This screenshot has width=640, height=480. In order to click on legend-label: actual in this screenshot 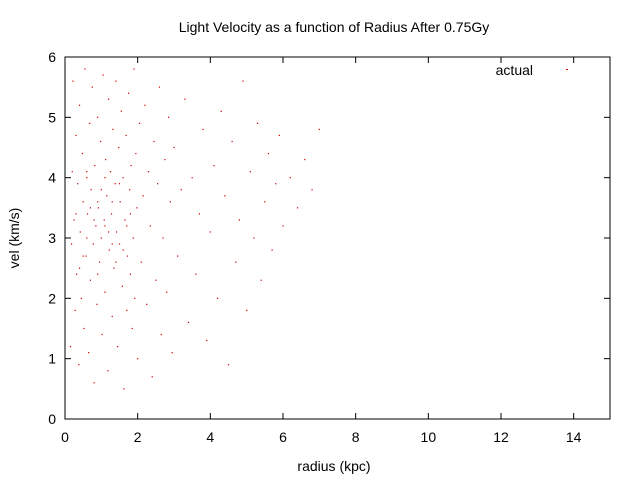, I will do `click(514, 70)`.